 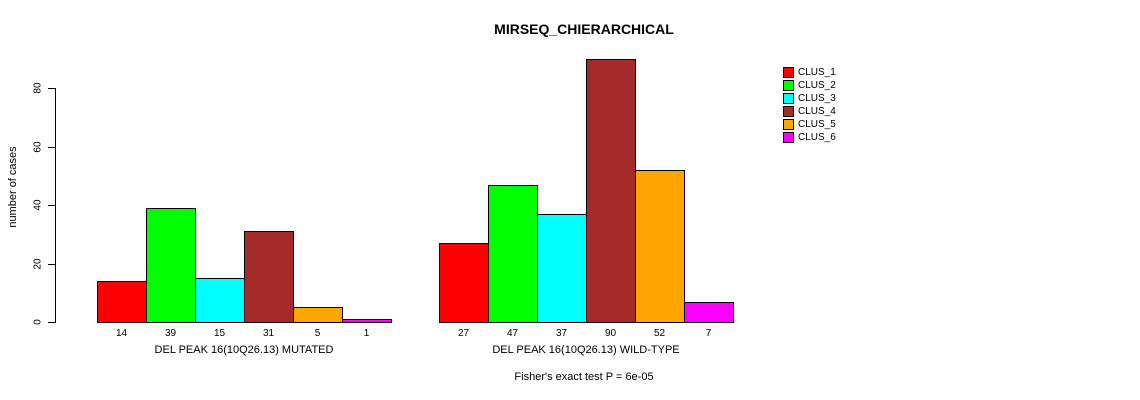 What do you see at coordinates (268, 333) in the screenshot?
I see `bar-value-label: 31` at bounding box center [268, 333].